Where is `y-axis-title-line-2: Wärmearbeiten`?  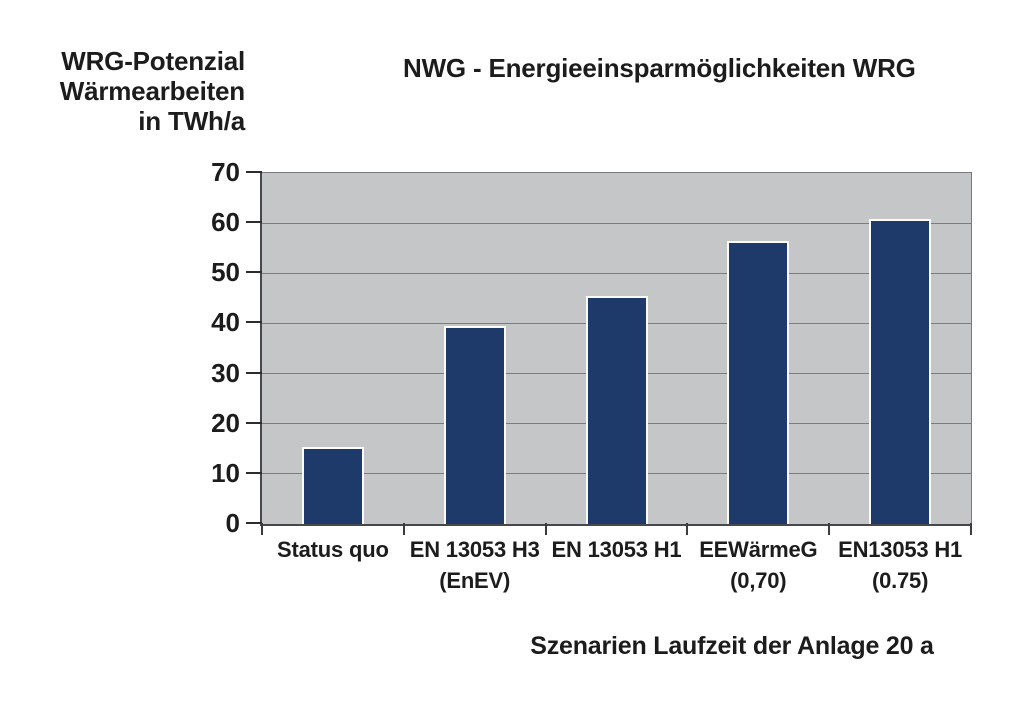 y-axis-title-line-2: Wärmearbeiten is located at coordinates (152, 91).